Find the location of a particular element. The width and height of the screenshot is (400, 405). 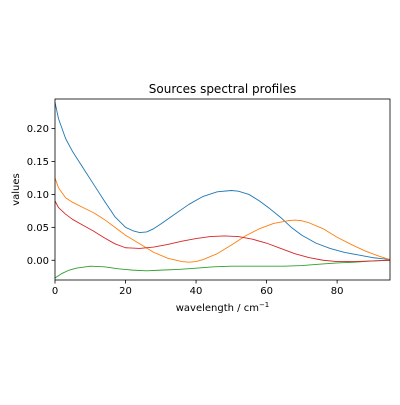

x-tick-label: 40 is located at coordinates (196, 291).